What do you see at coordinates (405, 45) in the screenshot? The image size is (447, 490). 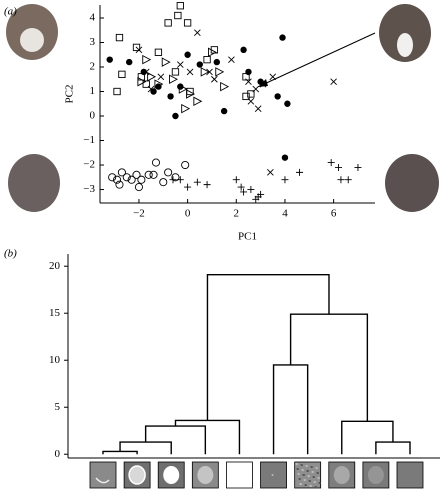 I see `brain-photo-highlight` at bounding box center [405, 45].